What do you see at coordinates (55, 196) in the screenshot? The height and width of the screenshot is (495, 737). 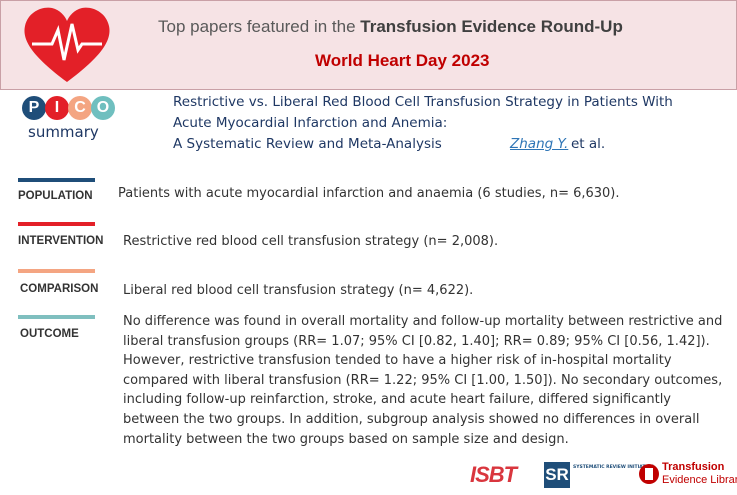 I see `section-label: POPULATION` at bounding box center [55, 196].